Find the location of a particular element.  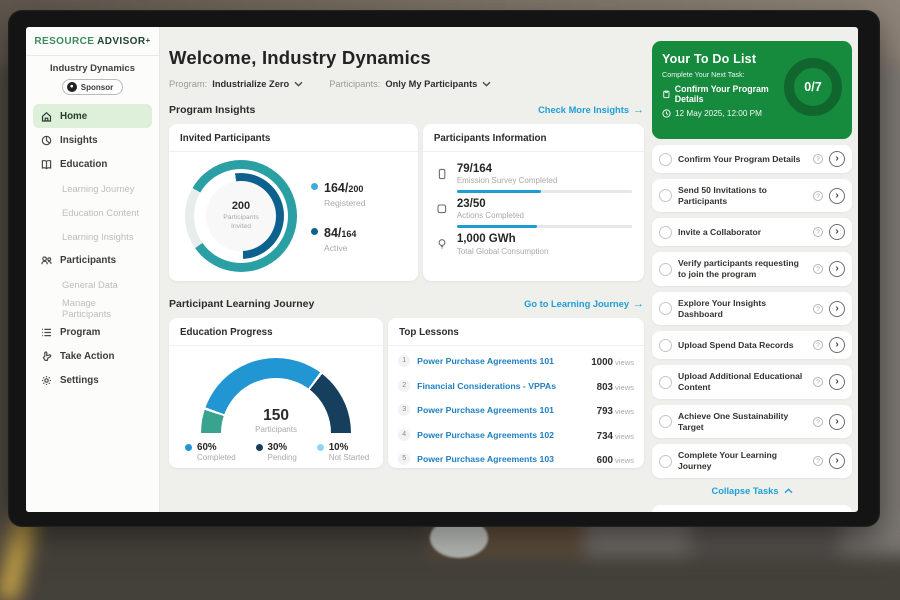

sidebar-item-home: Home is located at coordinates (92, 116).